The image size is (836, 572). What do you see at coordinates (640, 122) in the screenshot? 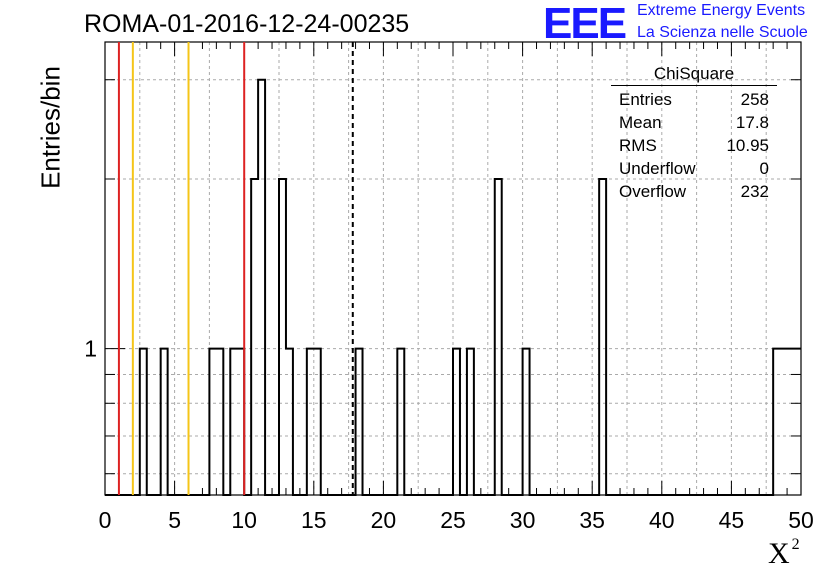
I see `stats-label: Mean` at bounding box center [640, 122].